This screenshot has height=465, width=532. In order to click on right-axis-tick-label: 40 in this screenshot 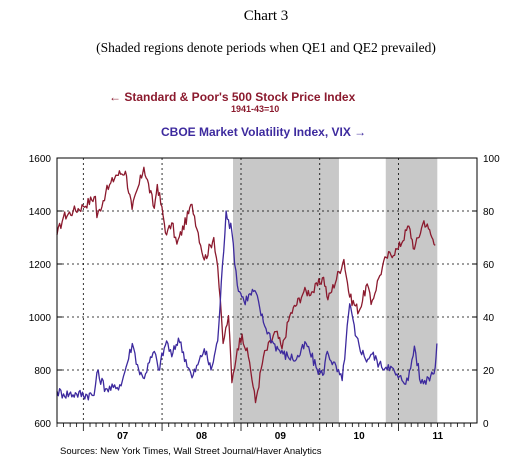, I will do `click(489, 318)`.